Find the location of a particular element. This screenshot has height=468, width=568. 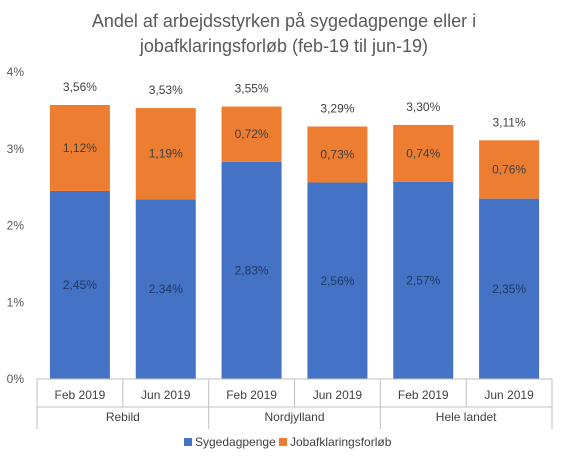

data-label: 2,45% is located at coordinates (80, 285).